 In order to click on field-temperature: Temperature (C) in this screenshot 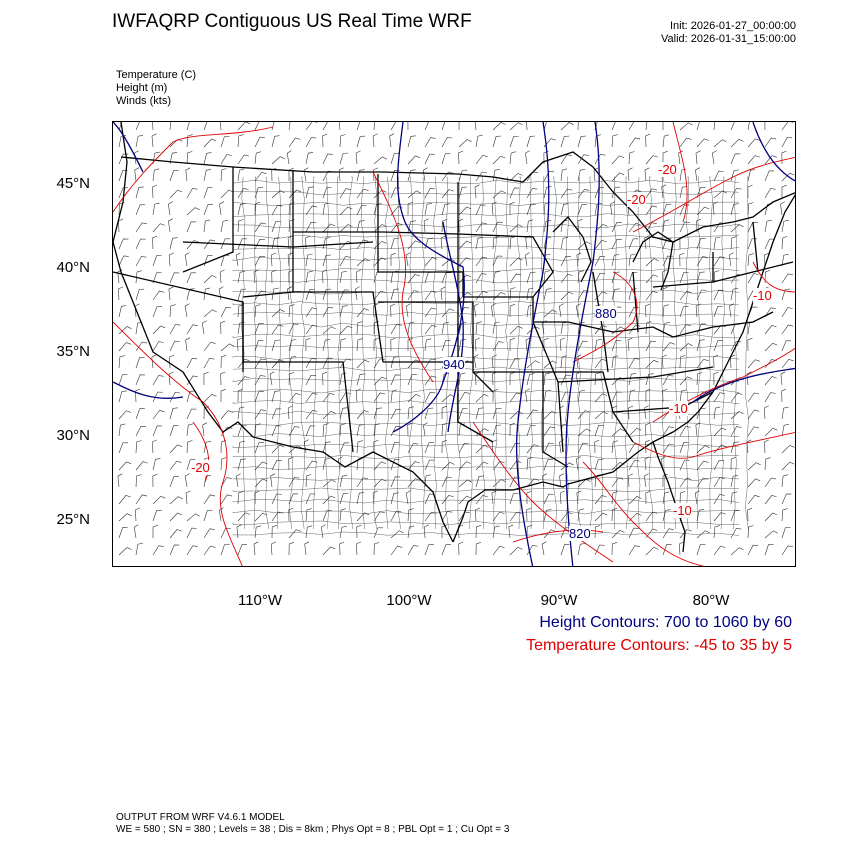, I will do `click(156, 75)`.